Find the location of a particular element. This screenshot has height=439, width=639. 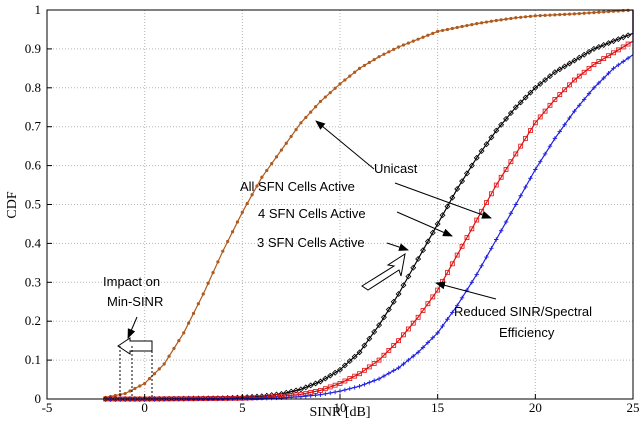

annotation-reduced-line1: Reduced SINR/Spectral is located at coordinates (523, 311).